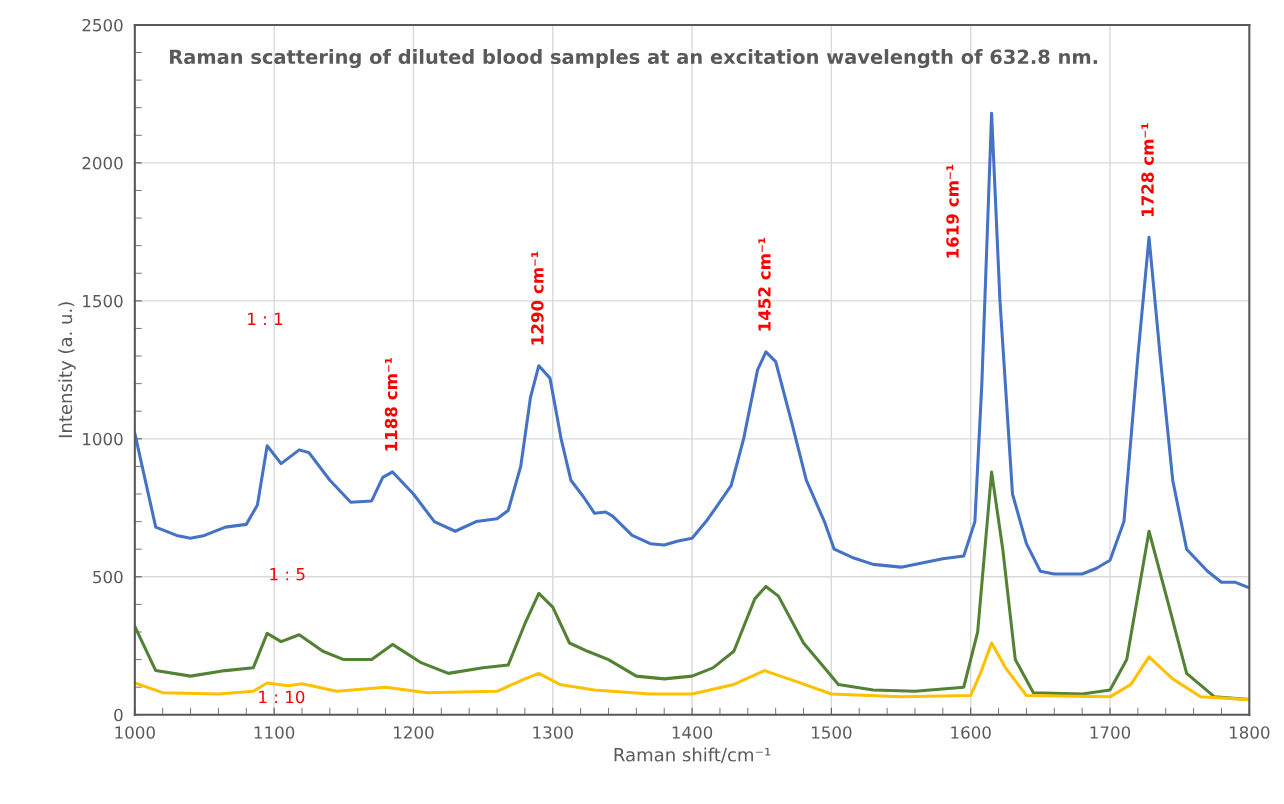  I want to click on x-tick-label: 1600, so click(971, 732).